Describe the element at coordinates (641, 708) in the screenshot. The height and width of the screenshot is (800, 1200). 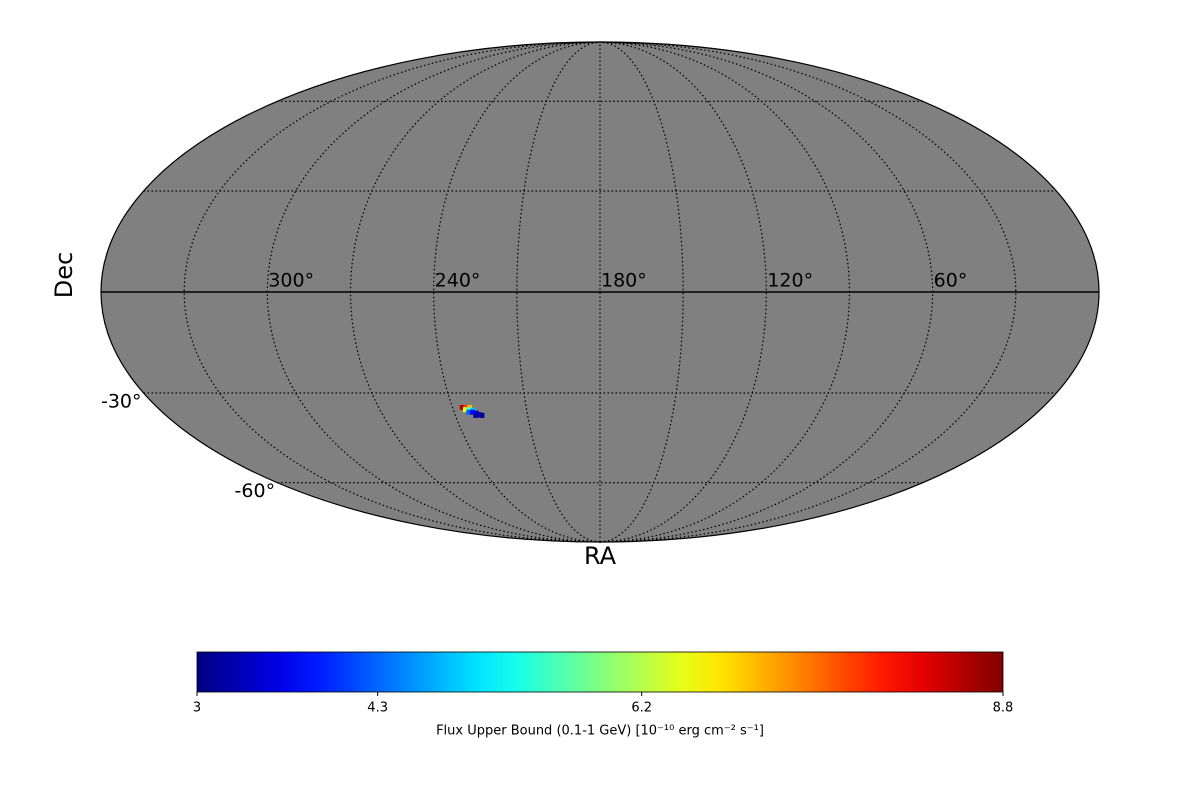
I see `colorbar-tick-label: 6.2` at that location.